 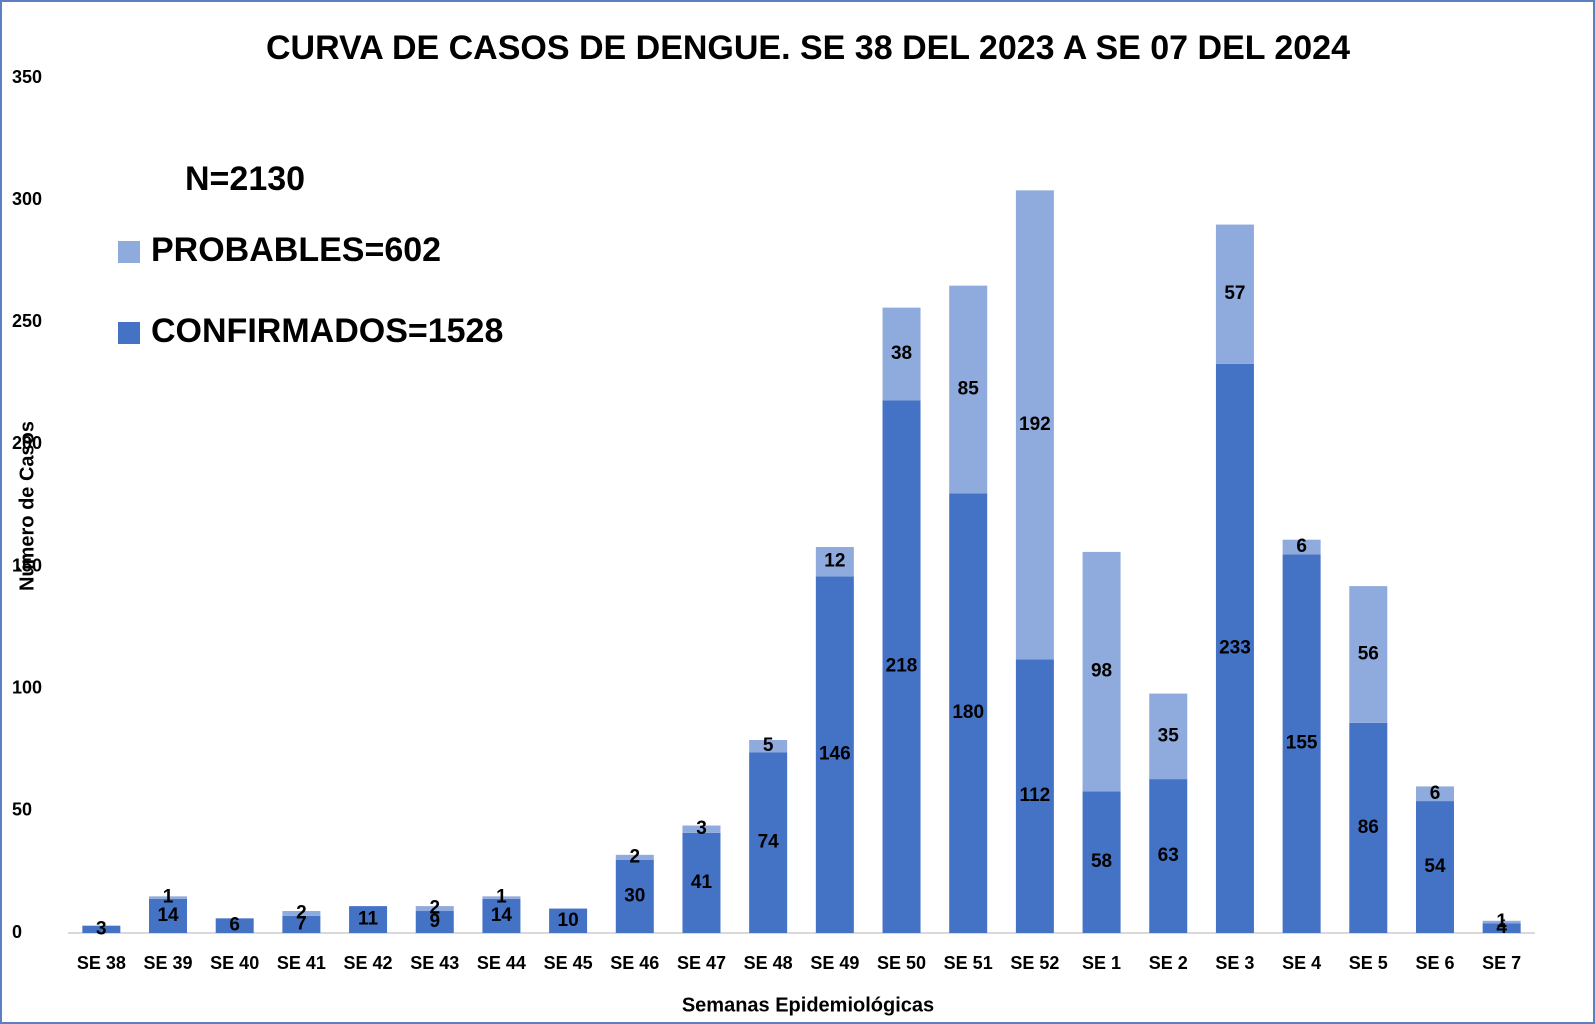 What do you see at coordinates (17, 932) in the screenshot?
I see `y-tick-label: 0` at bounding box center [17, 932].